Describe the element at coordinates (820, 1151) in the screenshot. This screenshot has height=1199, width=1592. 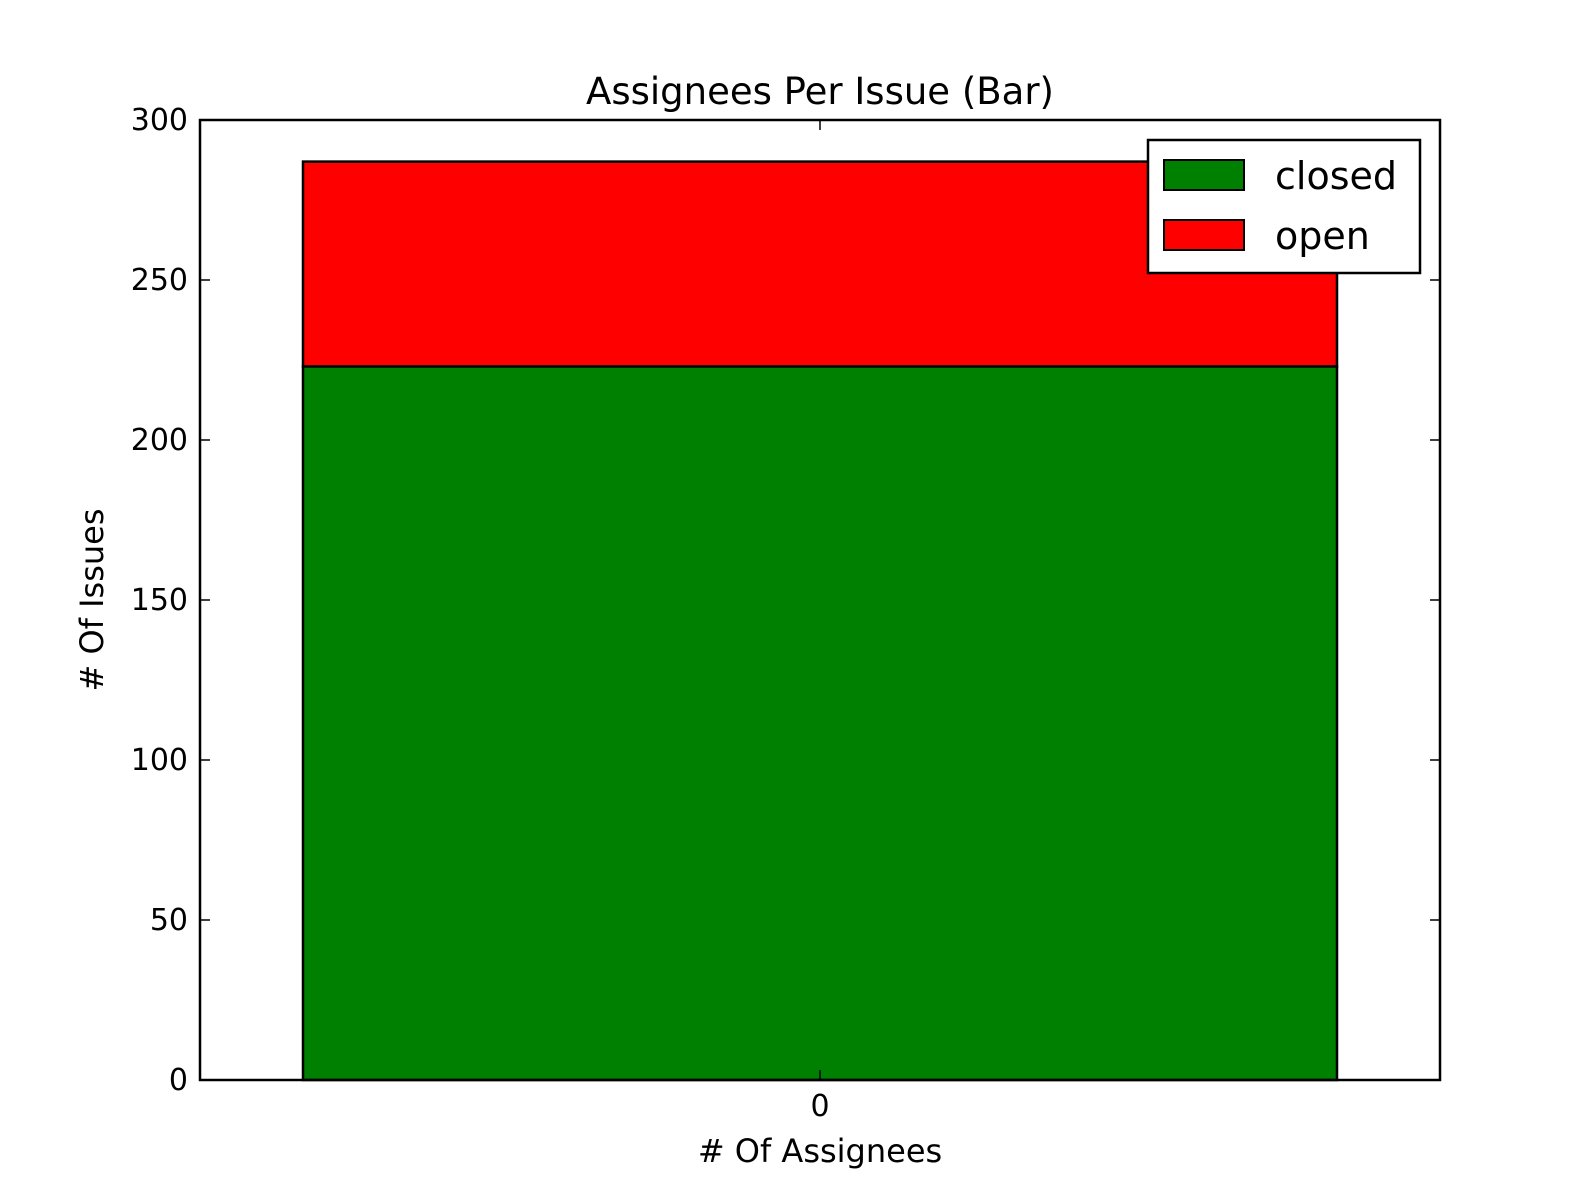
I see `x-axis-label: # Of Assignees` at that location.